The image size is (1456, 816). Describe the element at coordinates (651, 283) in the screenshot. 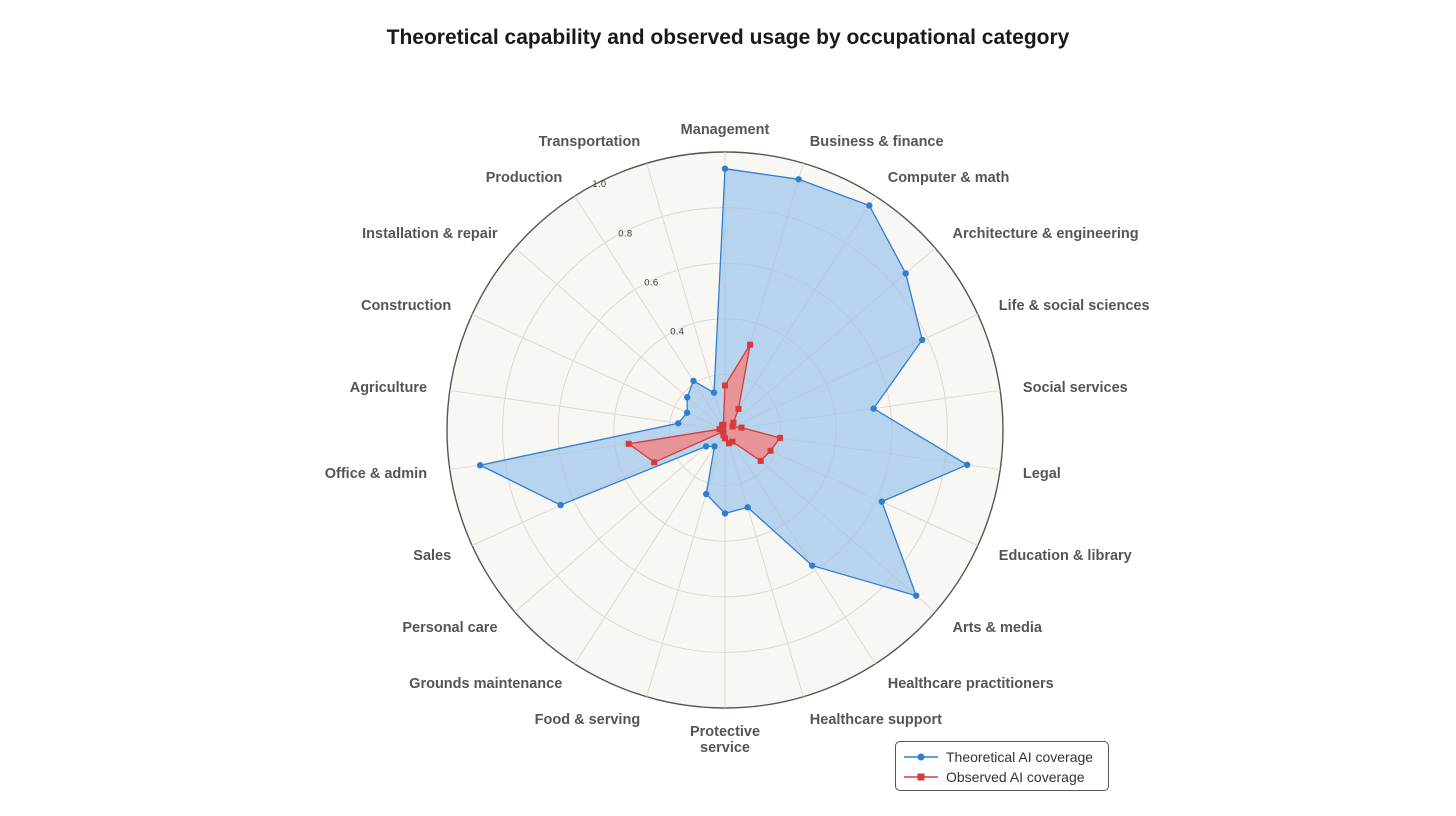

I see `radial-tick-label: 0.6` at that location.